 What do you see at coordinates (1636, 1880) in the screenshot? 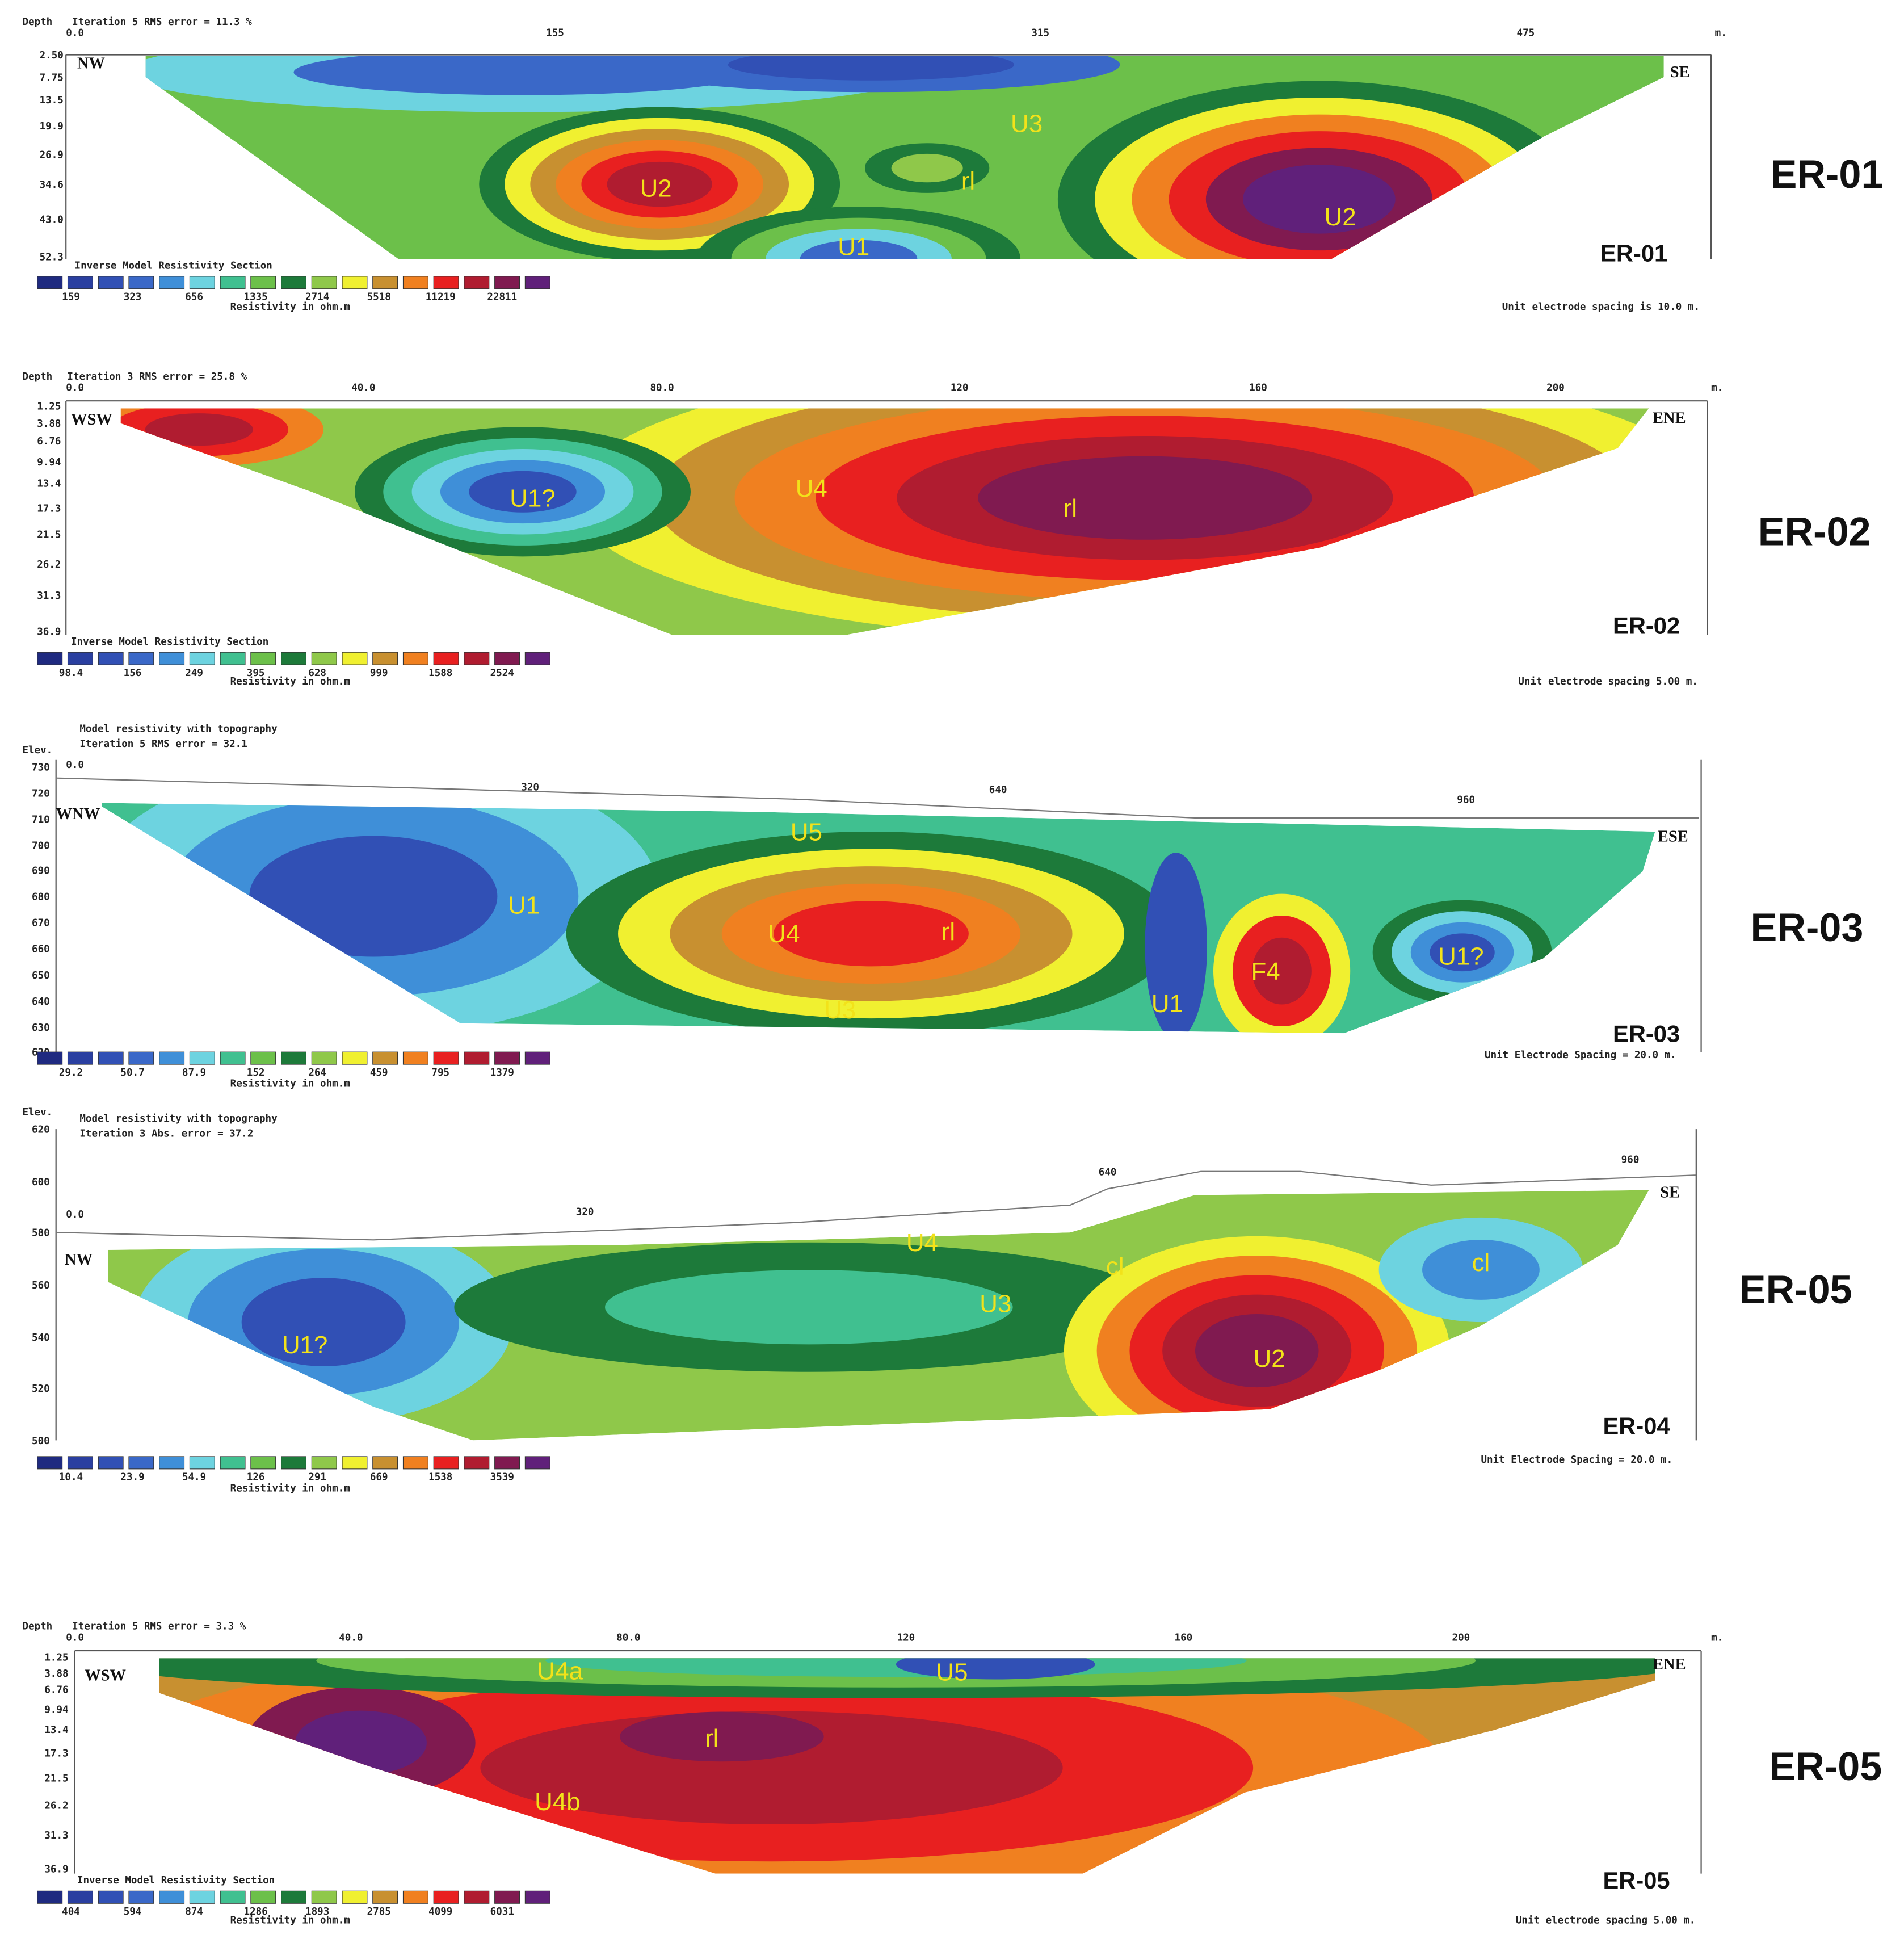
I see `section-label: ER-05` at bounding box center [1636, 1880].